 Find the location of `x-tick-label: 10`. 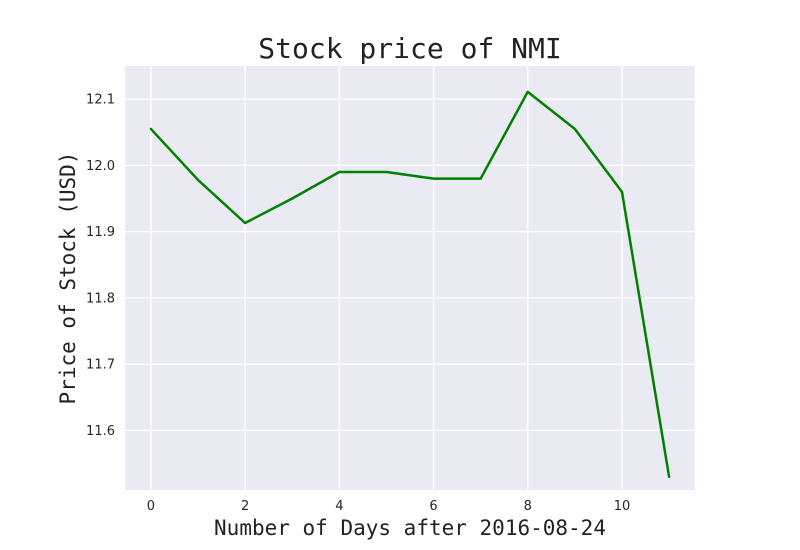

x-tick-label: 10 is located at coordinates (622, 506).